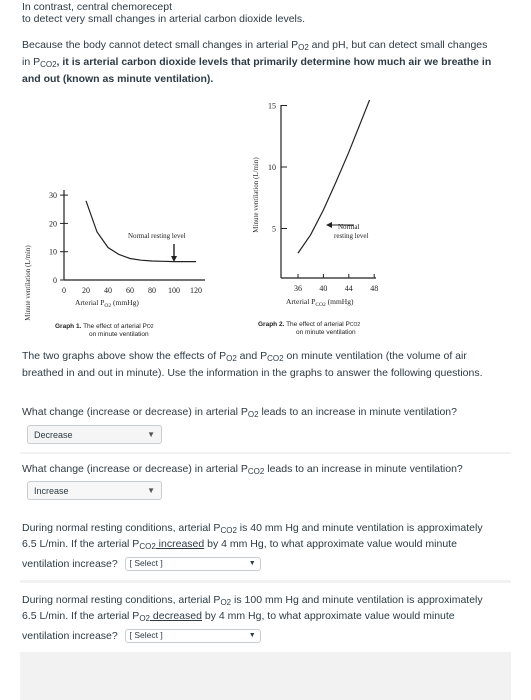 This screenshot has height=700, width=531. I want to click on graph-1-x-tick-label: 20, so click(86, 290).